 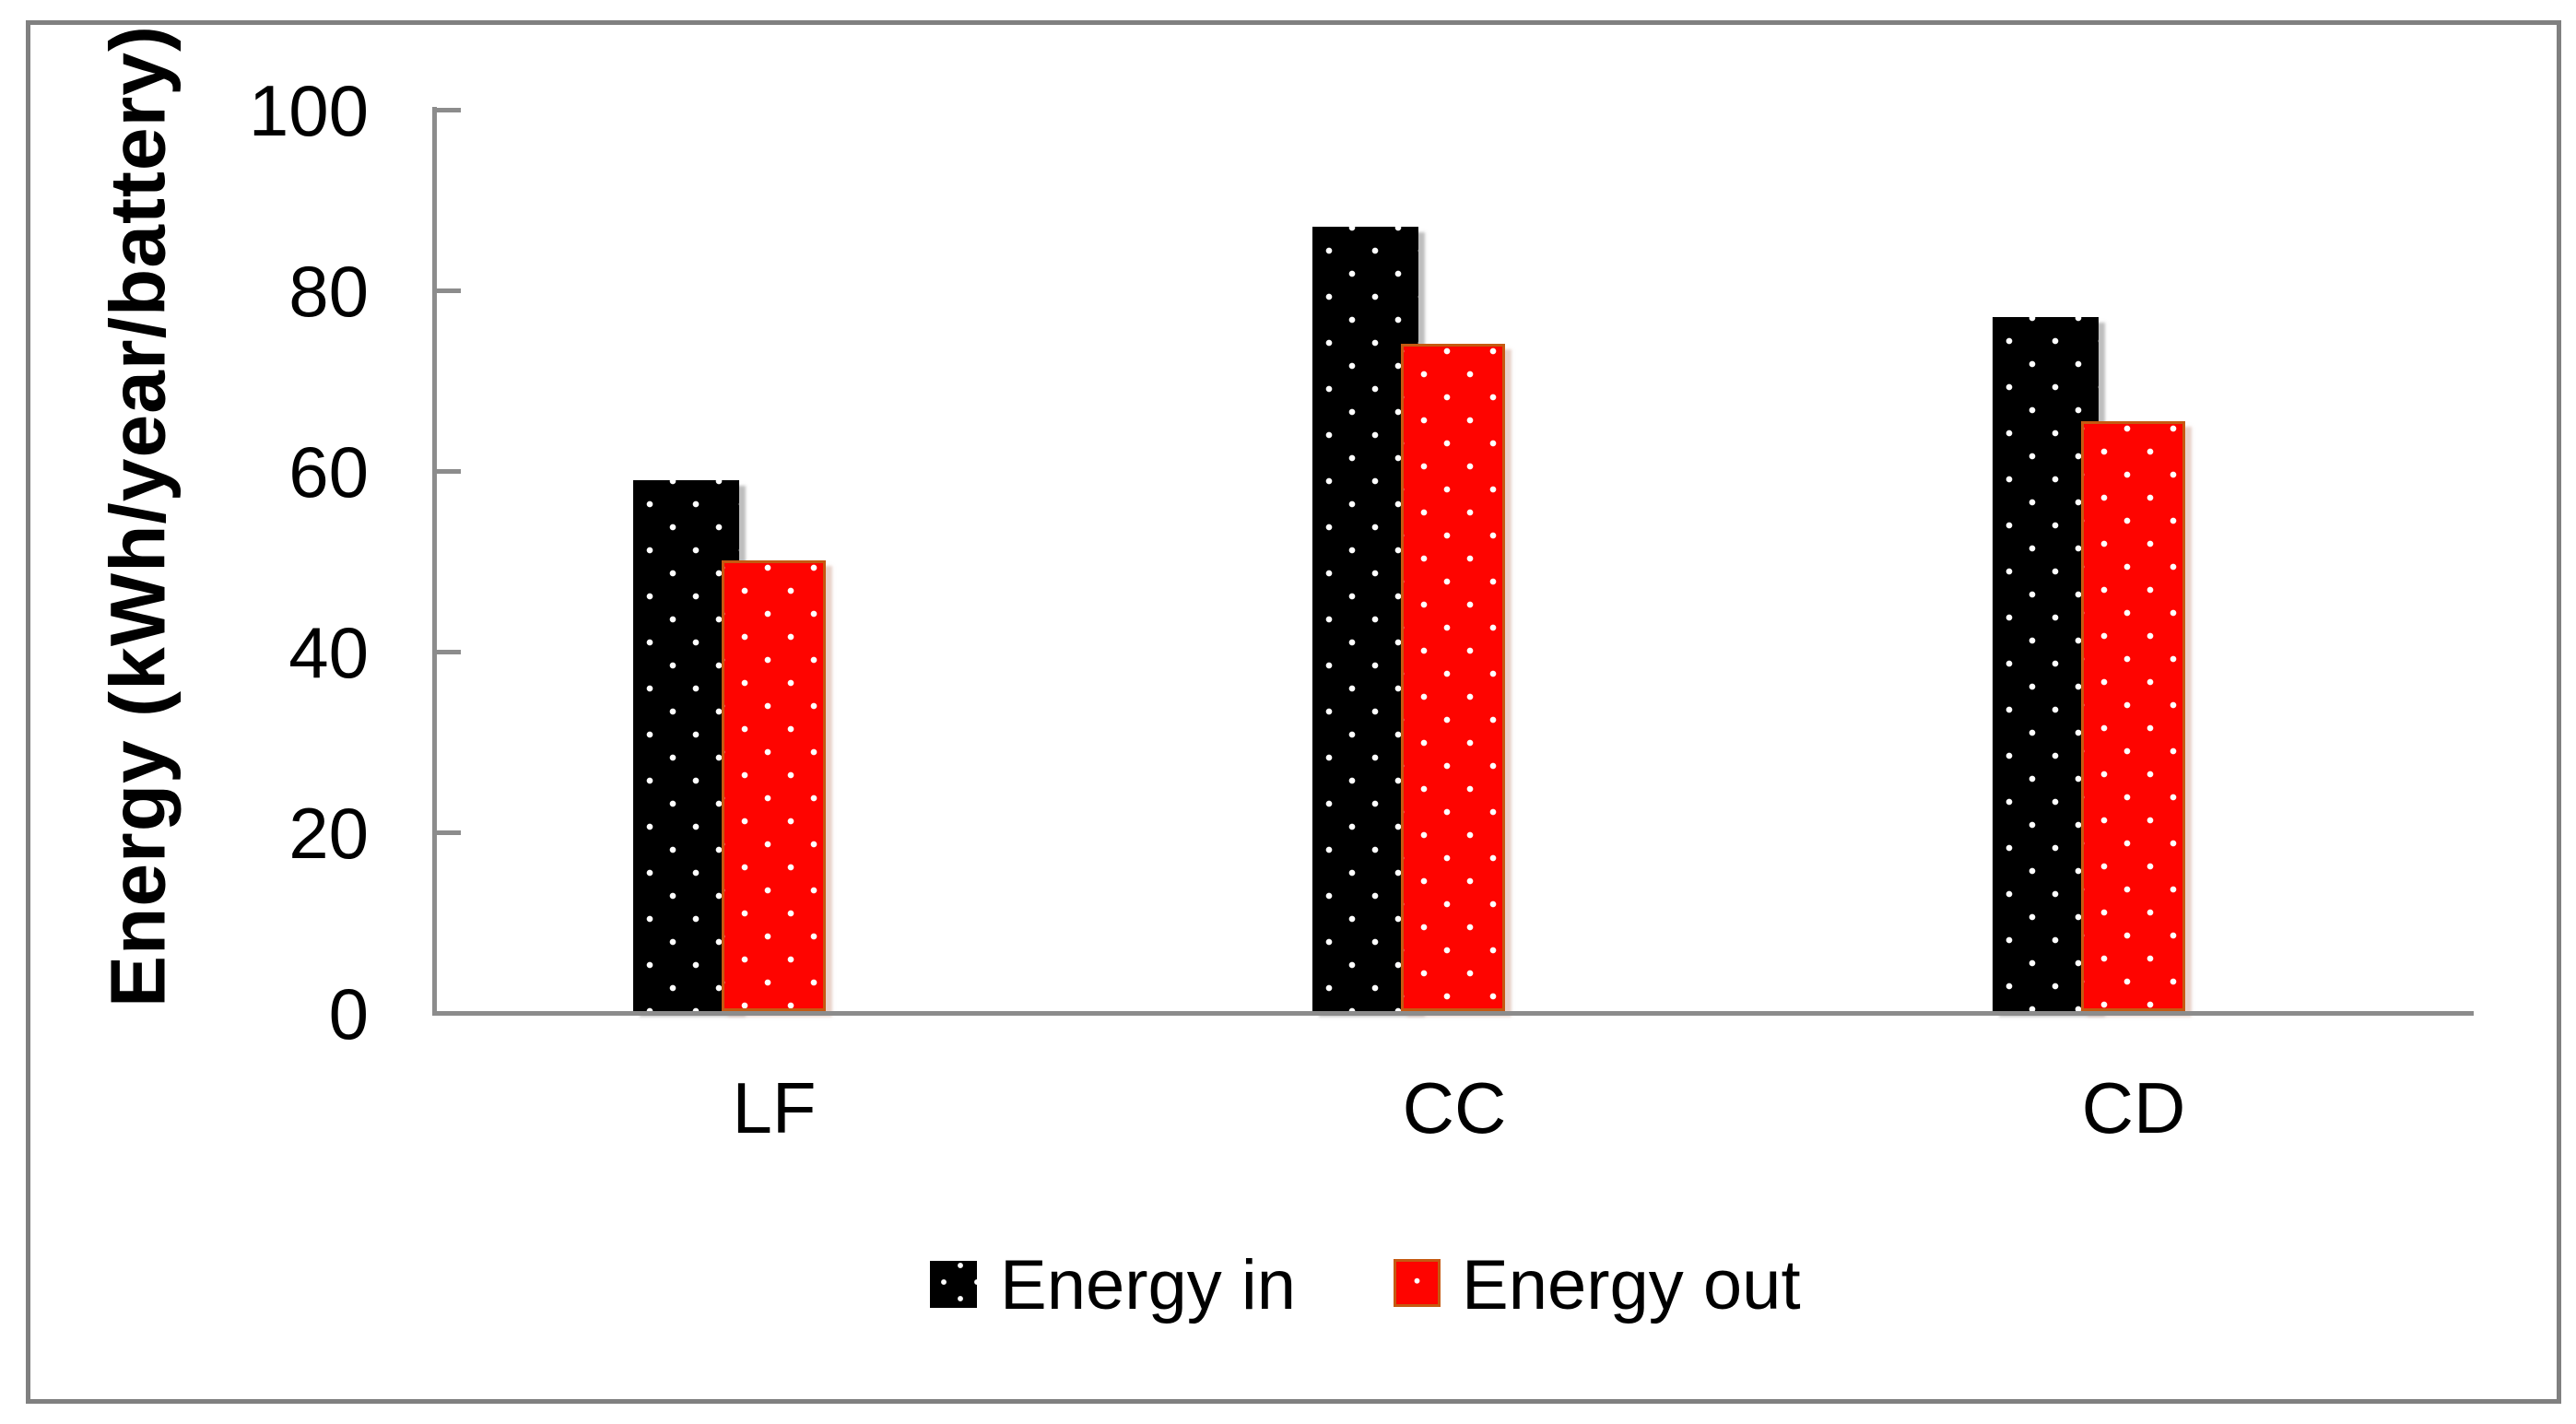 What do you see at coordinates (1454, 1108) in the screenshot?
I see `x-category-label-cc: CC` at bounding box center [1454, 1108].